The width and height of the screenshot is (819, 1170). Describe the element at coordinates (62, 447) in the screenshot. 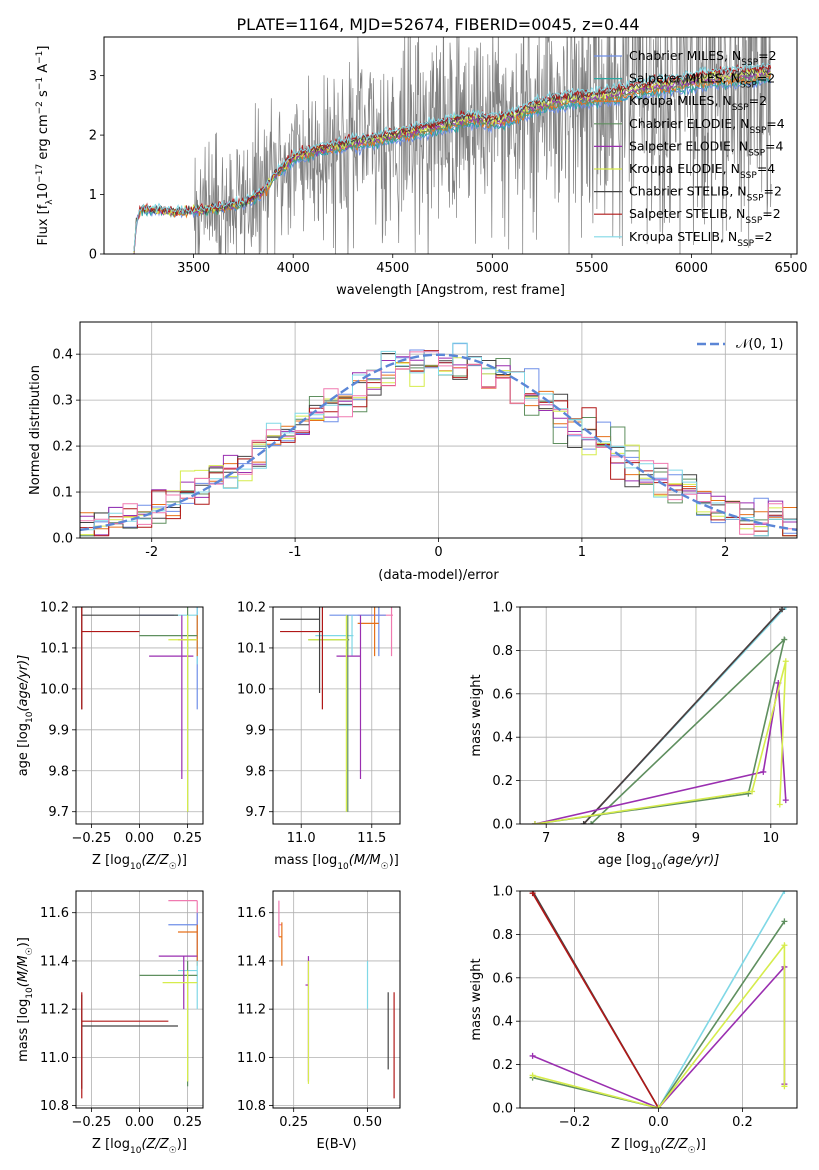

I see `y-tick-label: 0.2` at that location.